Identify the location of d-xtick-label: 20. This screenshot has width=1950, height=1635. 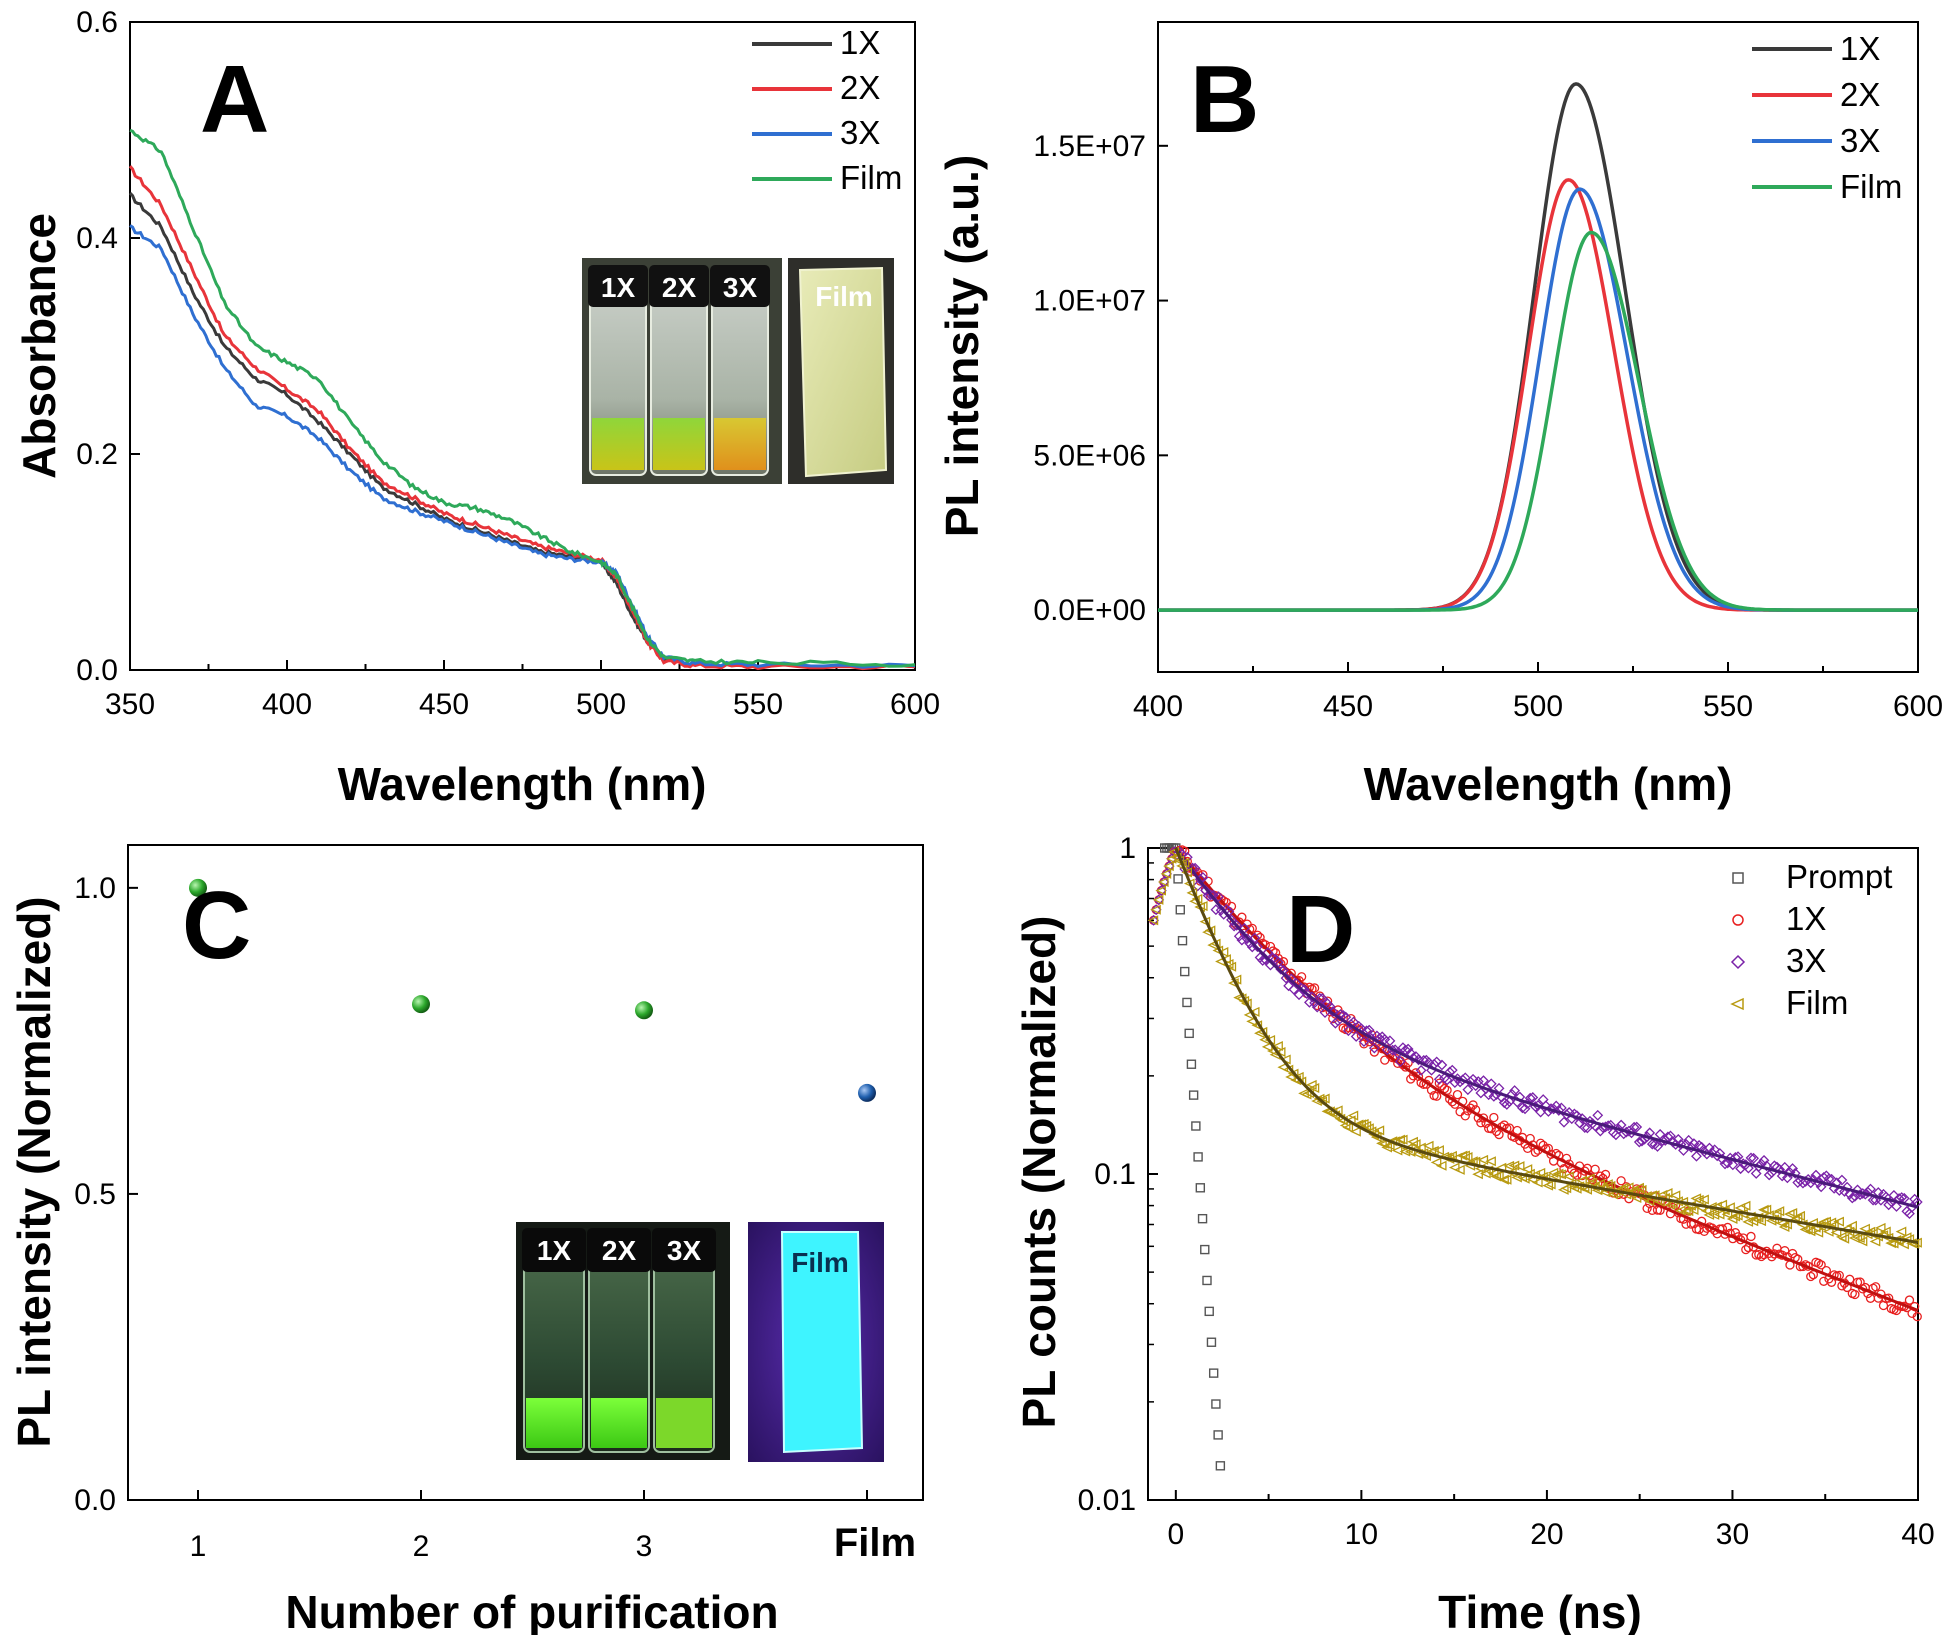
(1546, 1534).